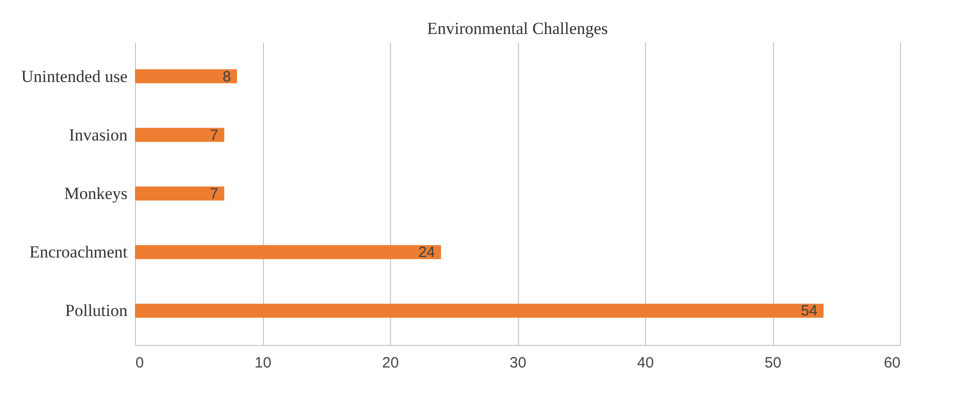  What do you see at coordinates (518, 363) in the screenshot?
I see `x-tick-label: 30` at bounding box center [518, 363].